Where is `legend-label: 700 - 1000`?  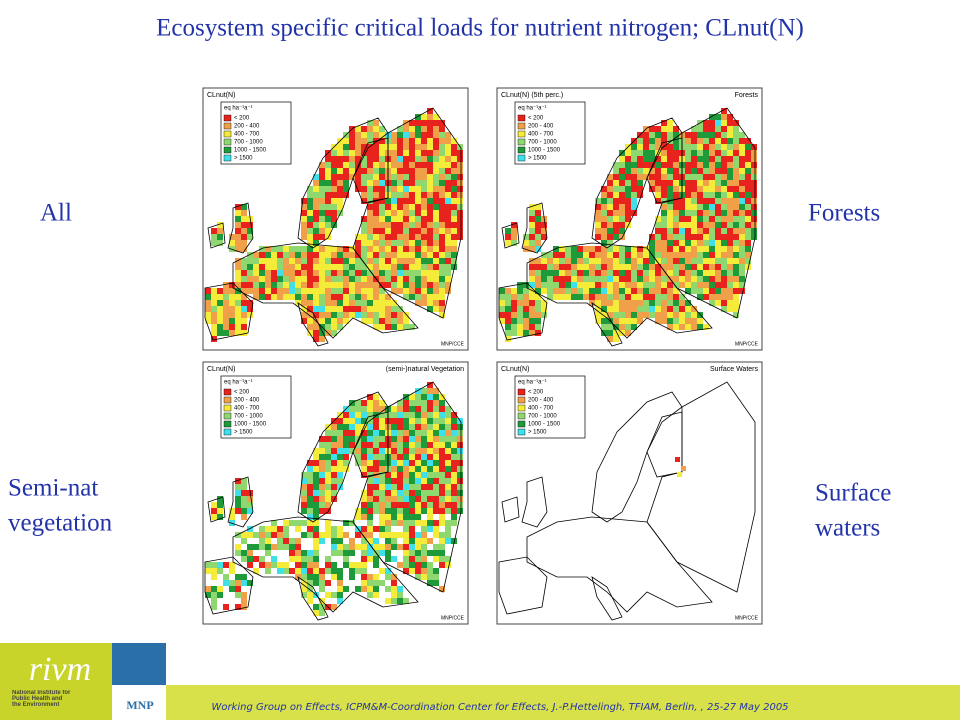 legend-label: 700 - 1000 is located at coordinates (248, 417).